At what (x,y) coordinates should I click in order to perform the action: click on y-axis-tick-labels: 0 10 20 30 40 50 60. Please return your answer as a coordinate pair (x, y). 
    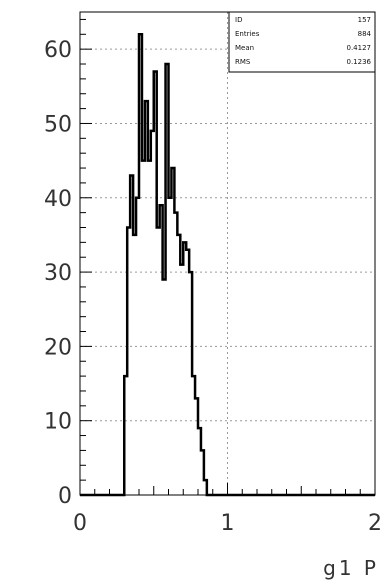
    Looking at the image, I should click on (58, 273).